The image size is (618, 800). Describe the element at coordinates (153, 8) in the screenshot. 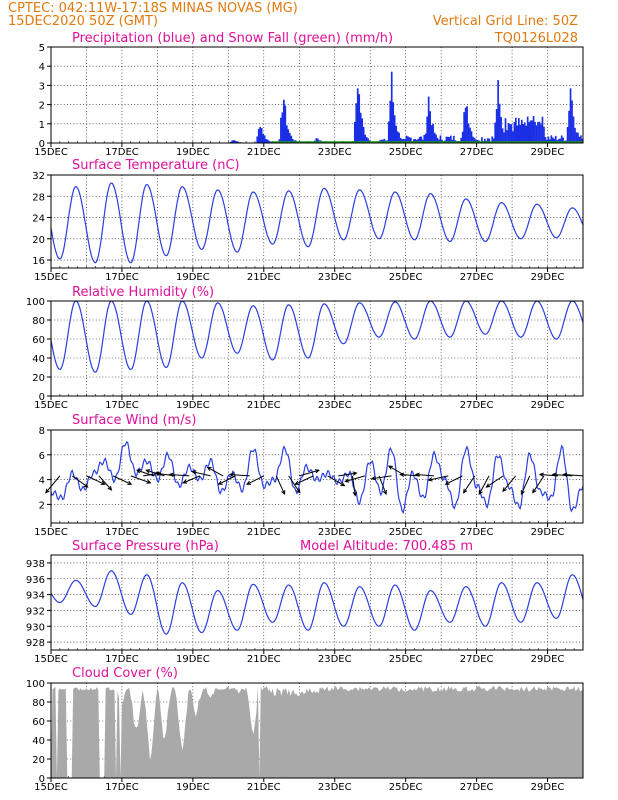

I see `station-header: CPTEC: 042:11W-17:18S MINAS NOVAS (MG)` at that location.